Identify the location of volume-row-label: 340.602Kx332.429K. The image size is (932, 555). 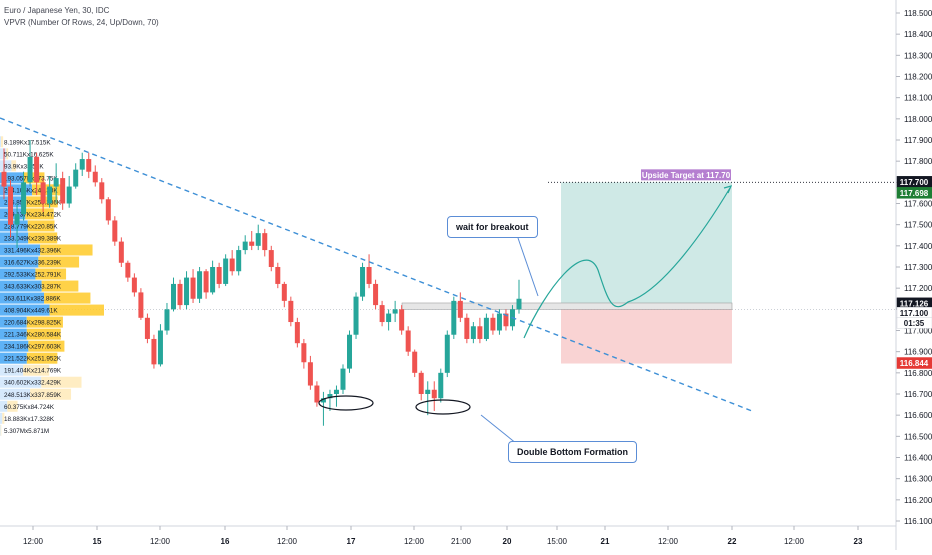
(33, 383).